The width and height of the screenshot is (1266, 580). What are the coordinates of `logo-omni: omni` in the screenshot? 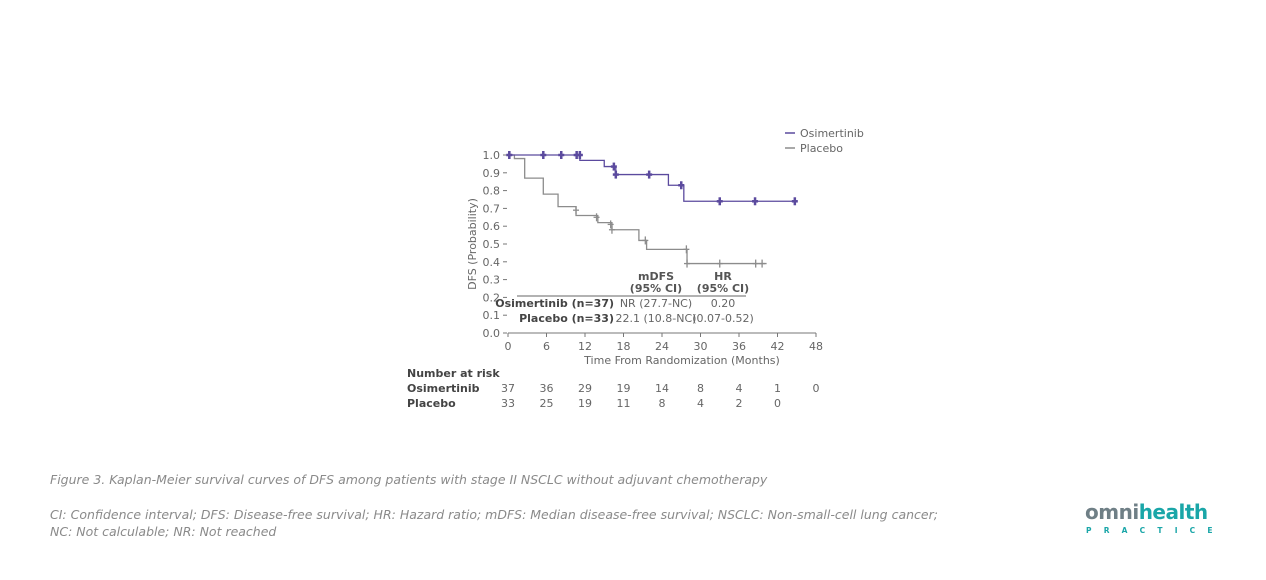 It's located at (1112, 512).